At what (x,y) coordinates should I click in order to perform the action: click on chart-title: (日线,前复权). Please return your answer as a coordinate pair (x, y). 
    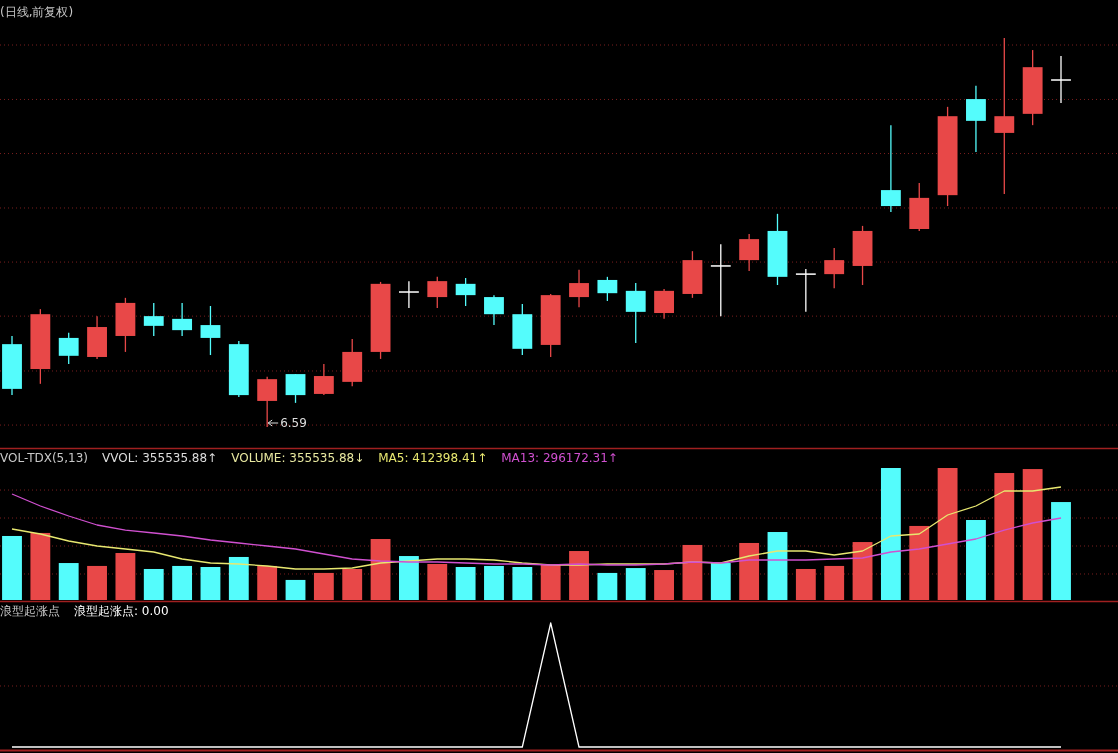
    Looking at the image, I should click on (37, 12).